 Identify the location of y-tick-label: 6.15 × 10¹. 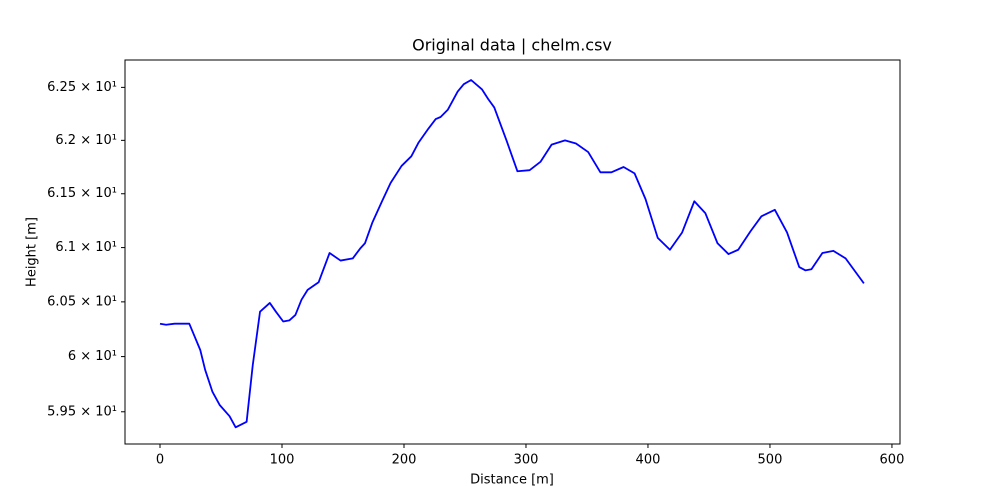
(82, 193).